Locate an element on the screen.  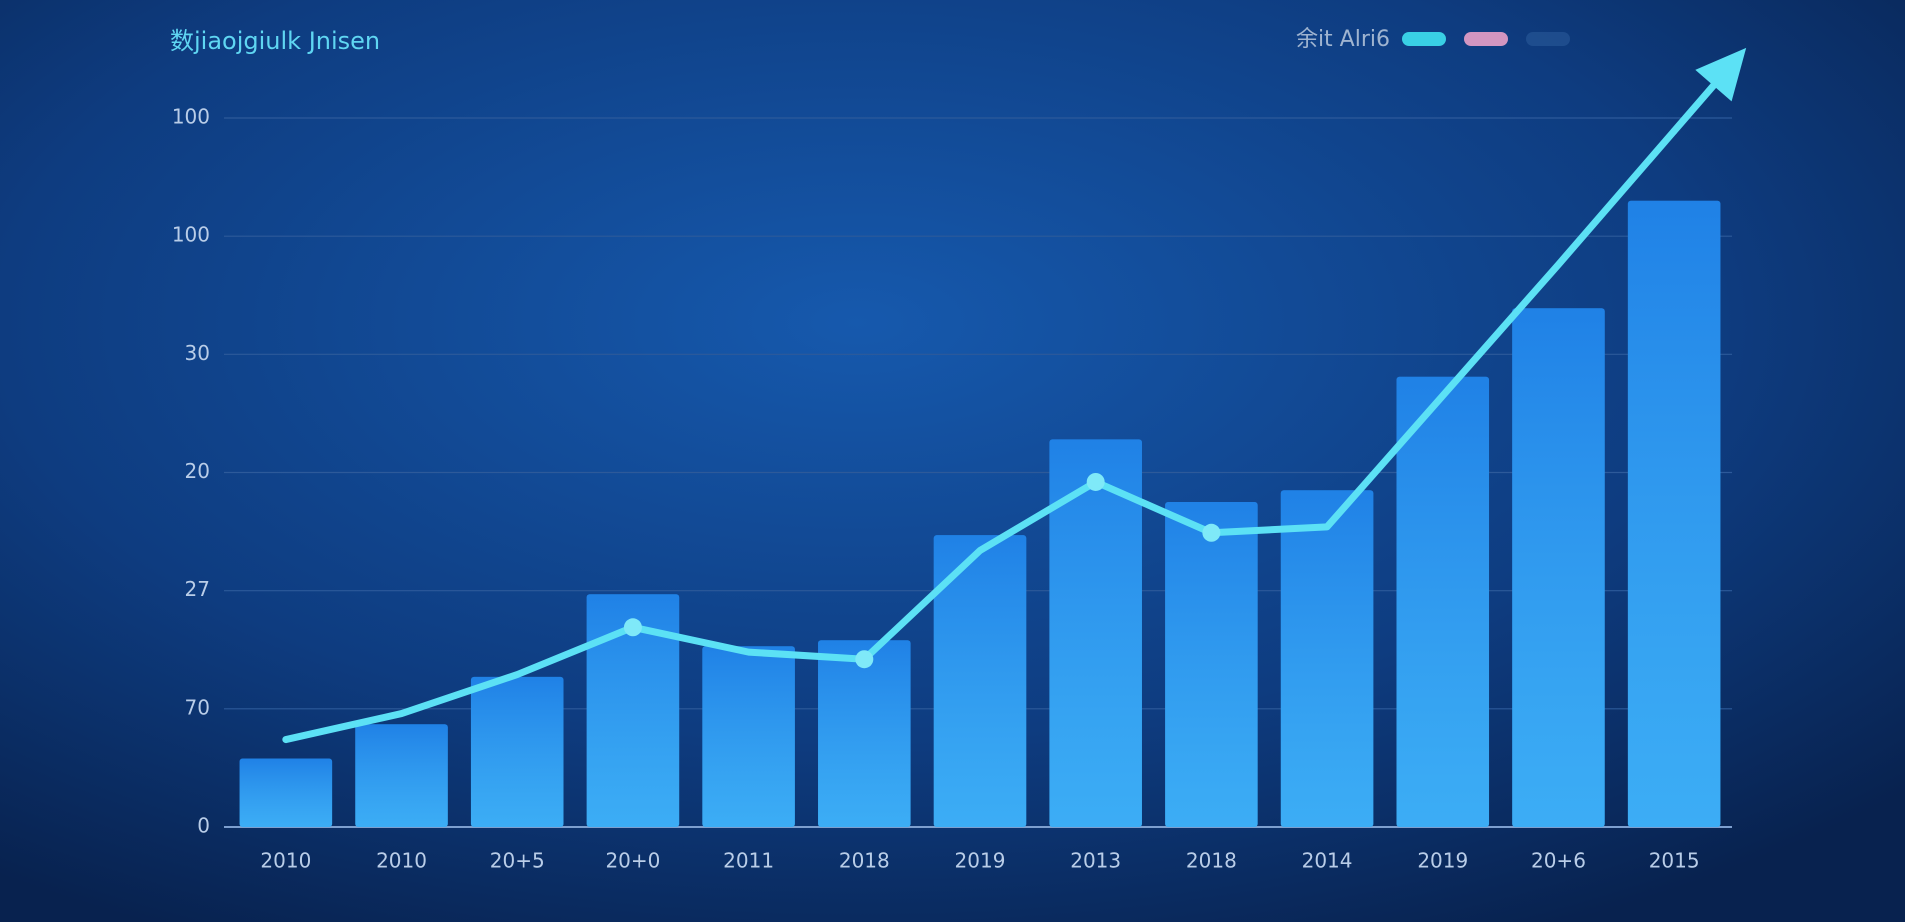
x-tick-label: 2011 is located at coordinates (748, 861).